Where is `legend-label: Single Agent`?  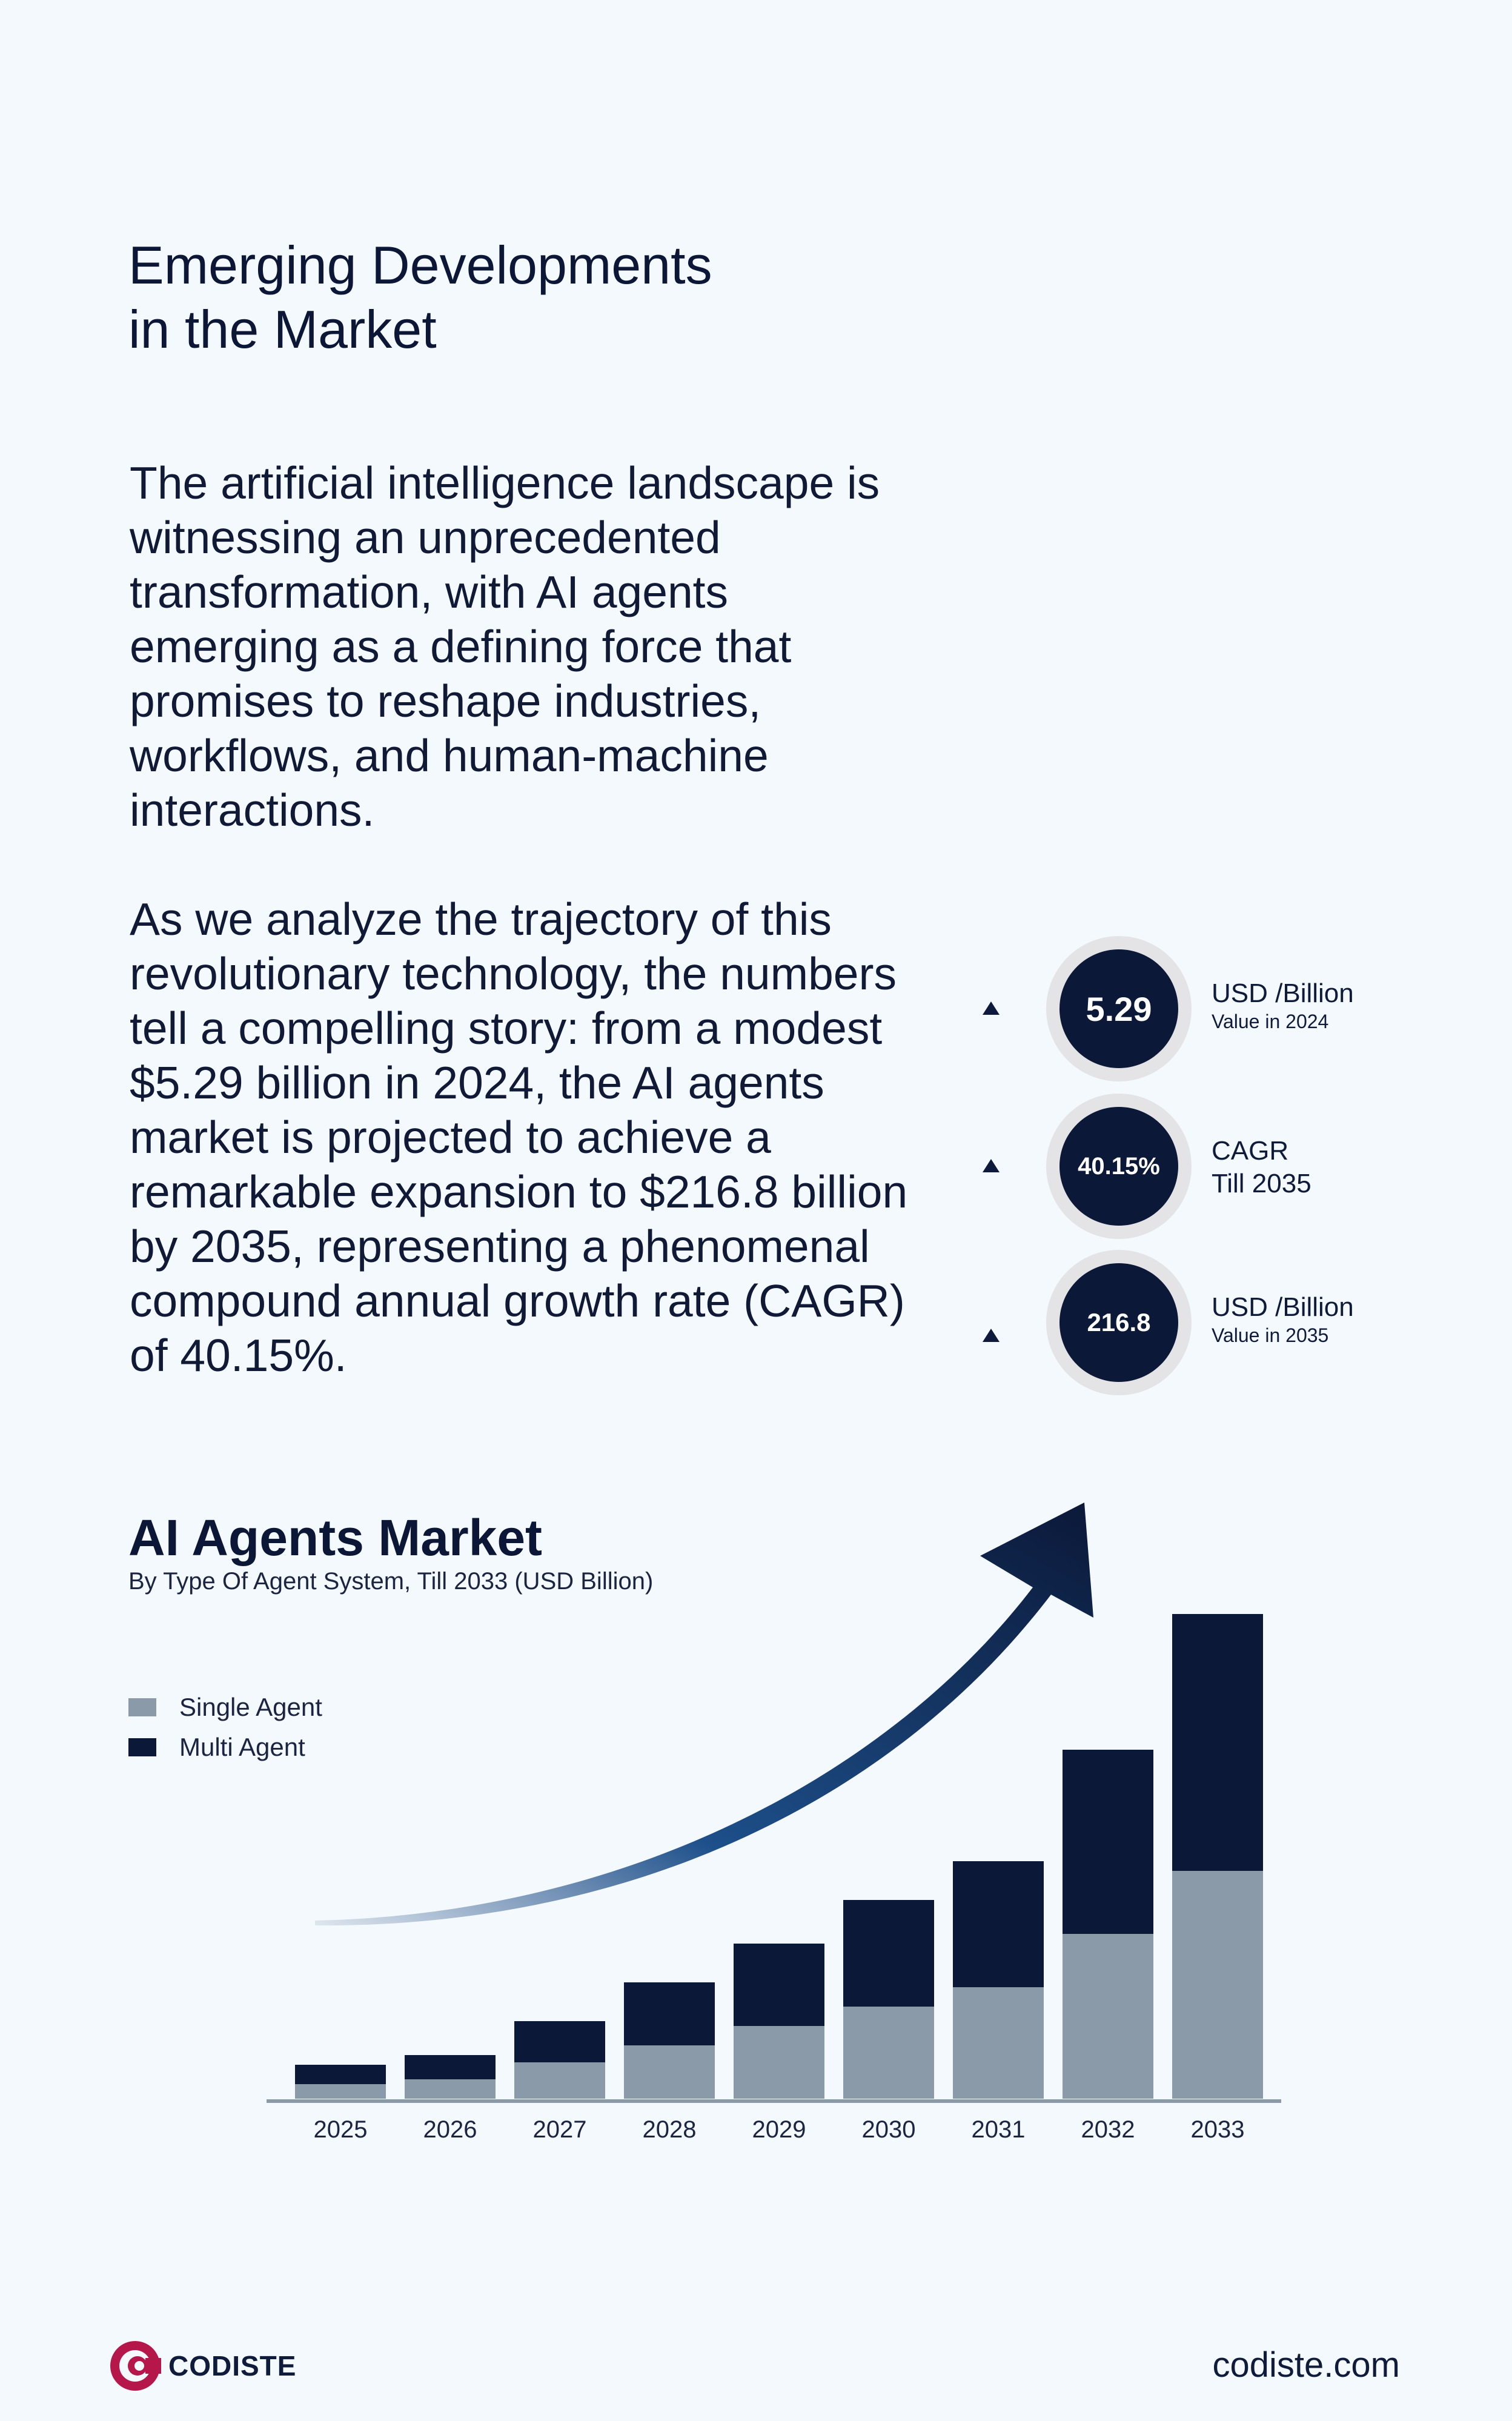
legend-label: Single Agent is located at coordinates (250, 1707).